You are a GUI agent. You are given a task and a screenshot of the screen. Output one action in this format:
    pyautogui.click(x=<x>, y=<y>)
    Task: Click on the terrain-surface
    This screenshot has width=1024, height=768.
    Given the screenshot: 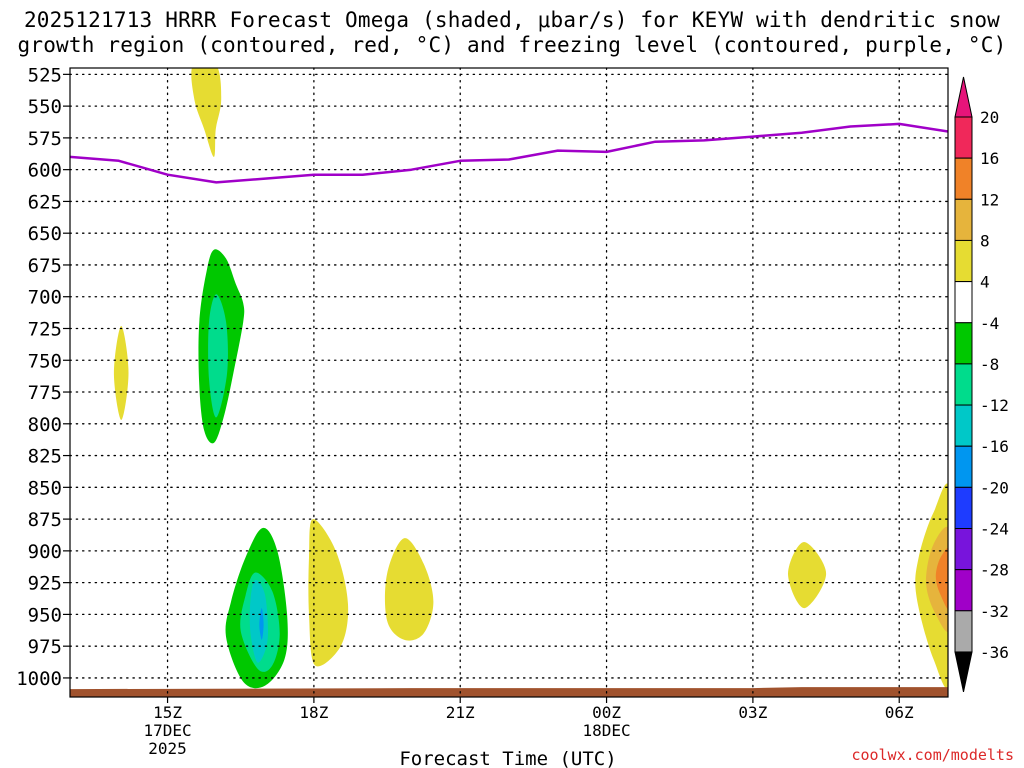 What is the action you would take?
    pyautogui.click(x=509, y=692)
    